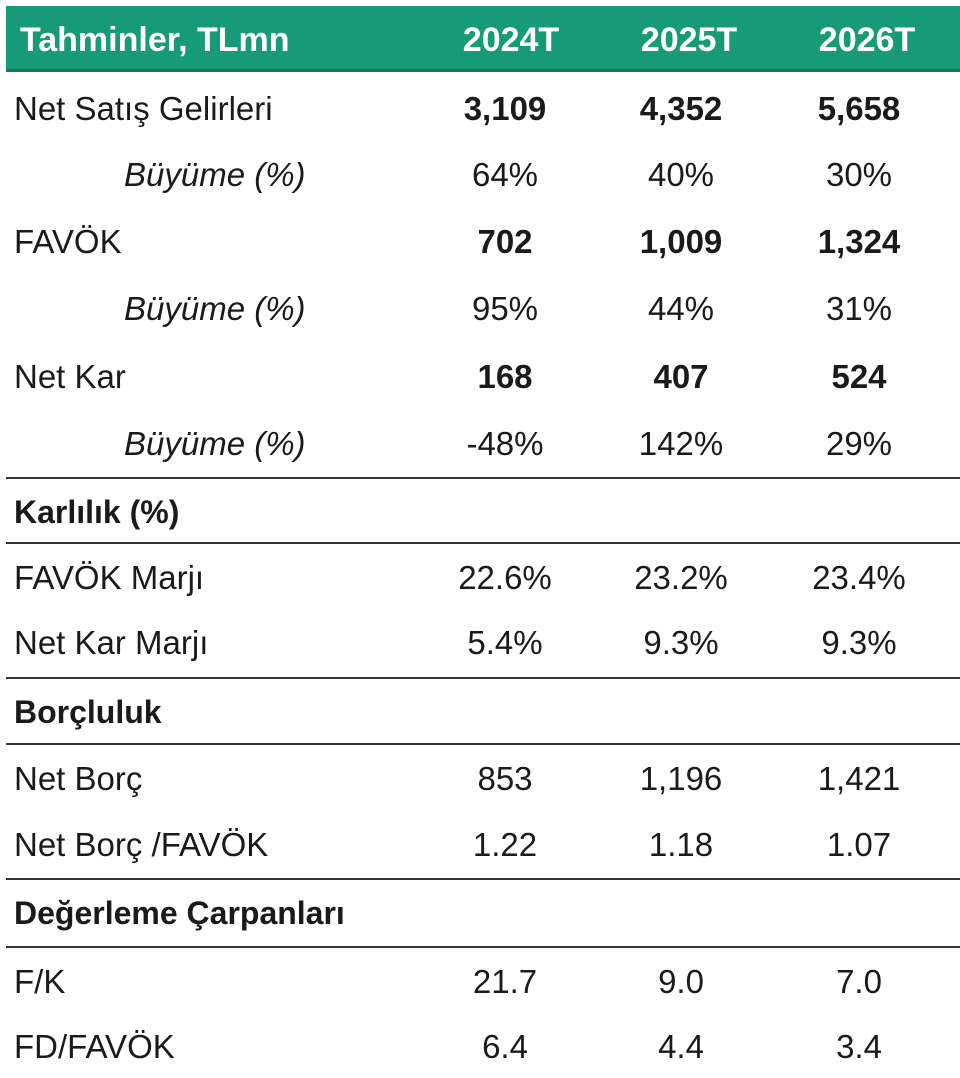 The height and width of the screenshot is (1078, 960). I want to click on row-value-2026: 29%, so click(859, 443).